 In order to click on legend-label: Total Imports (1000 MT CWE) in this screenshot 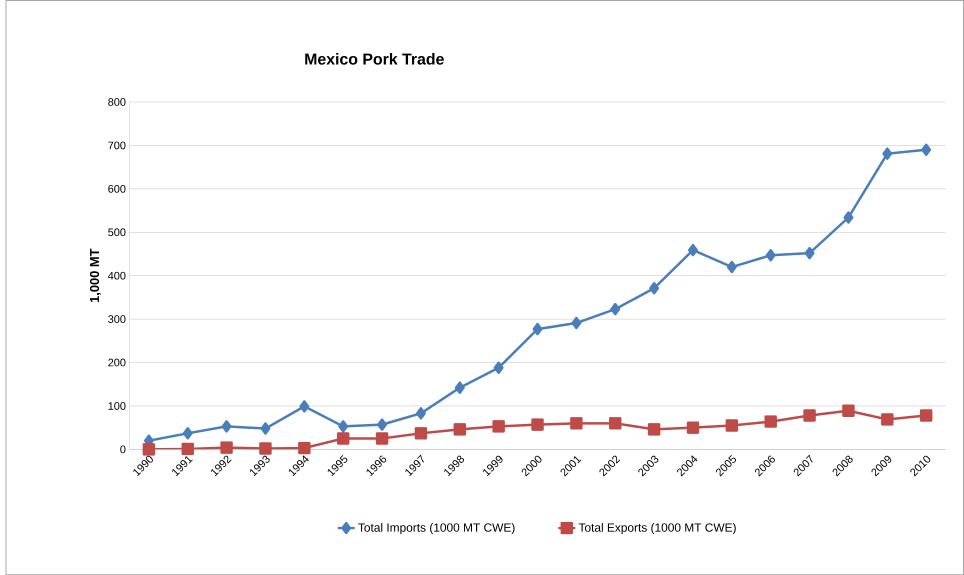, I will do `click(436, 528)`.